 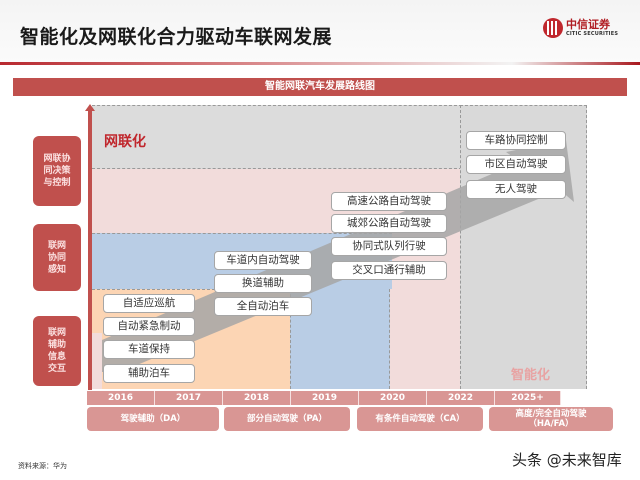 What do you see at coordinates (176, 37) in the screenshot?
I see `page-title: 智能化及网联化合力驱动车联网发展` at bounding box center [176, 37].